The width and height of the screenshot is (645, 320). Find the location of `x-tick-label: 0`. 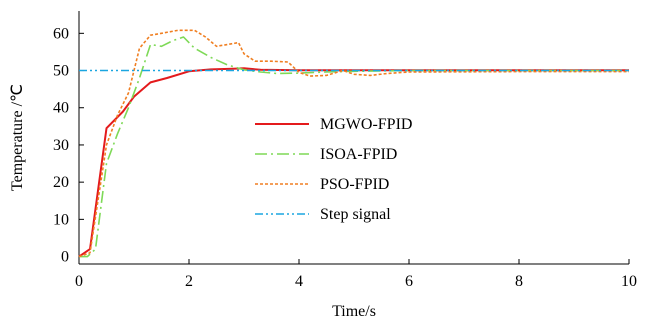

x-tick-label: 0 is located at coordinates (79, 281).